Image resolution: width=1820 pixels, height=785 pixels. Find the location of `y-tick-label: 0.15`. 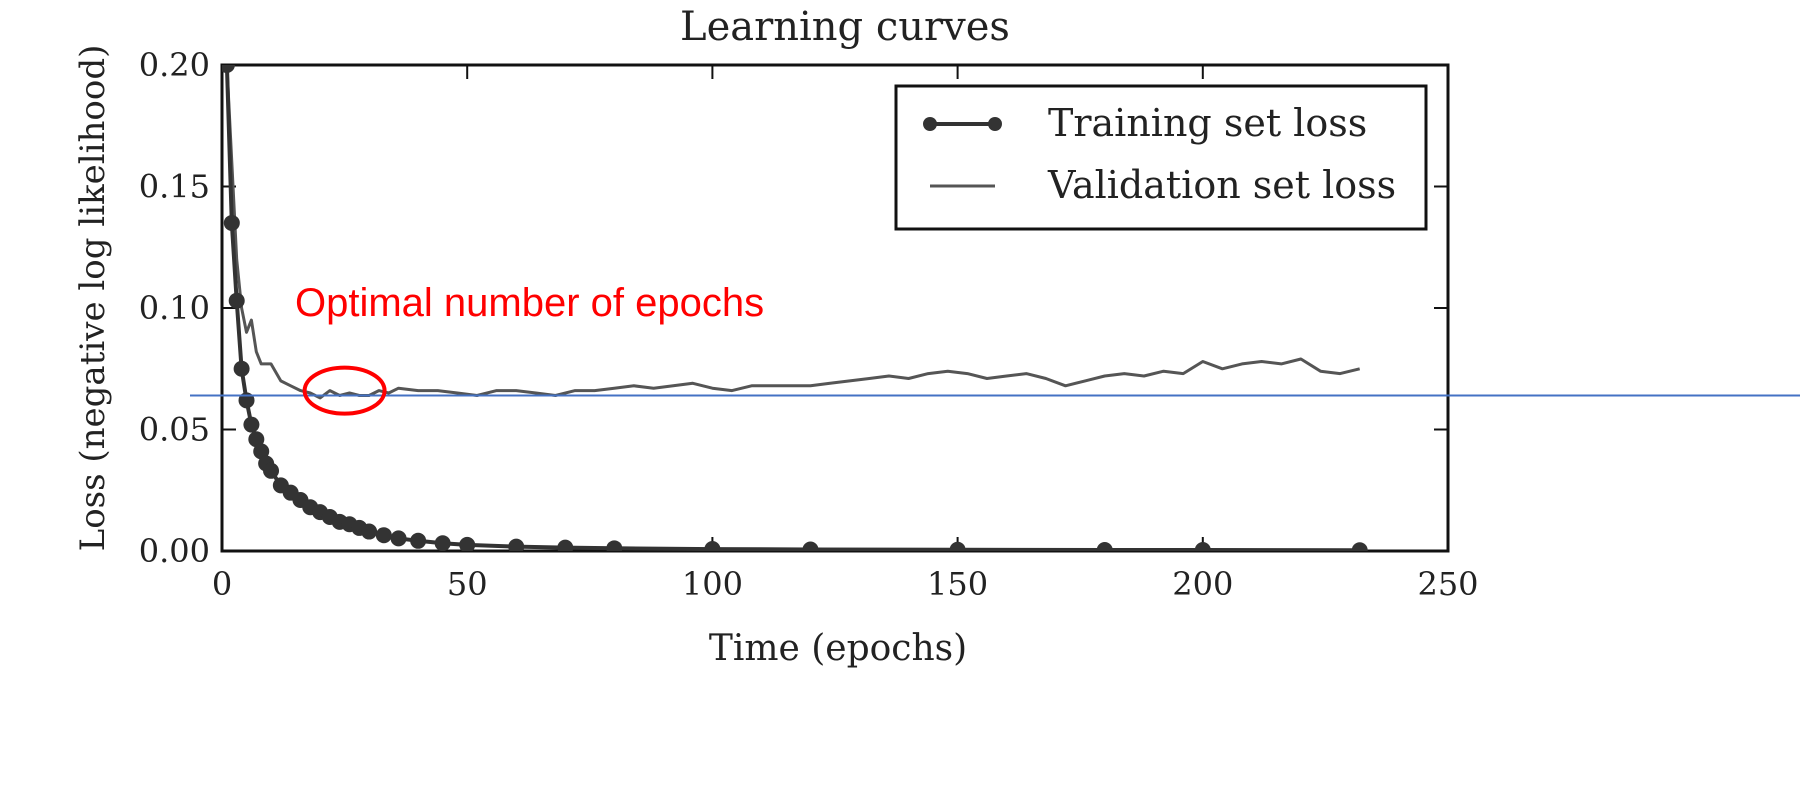

y-tick-label: 0.15 is located at coordinates (174, 187).